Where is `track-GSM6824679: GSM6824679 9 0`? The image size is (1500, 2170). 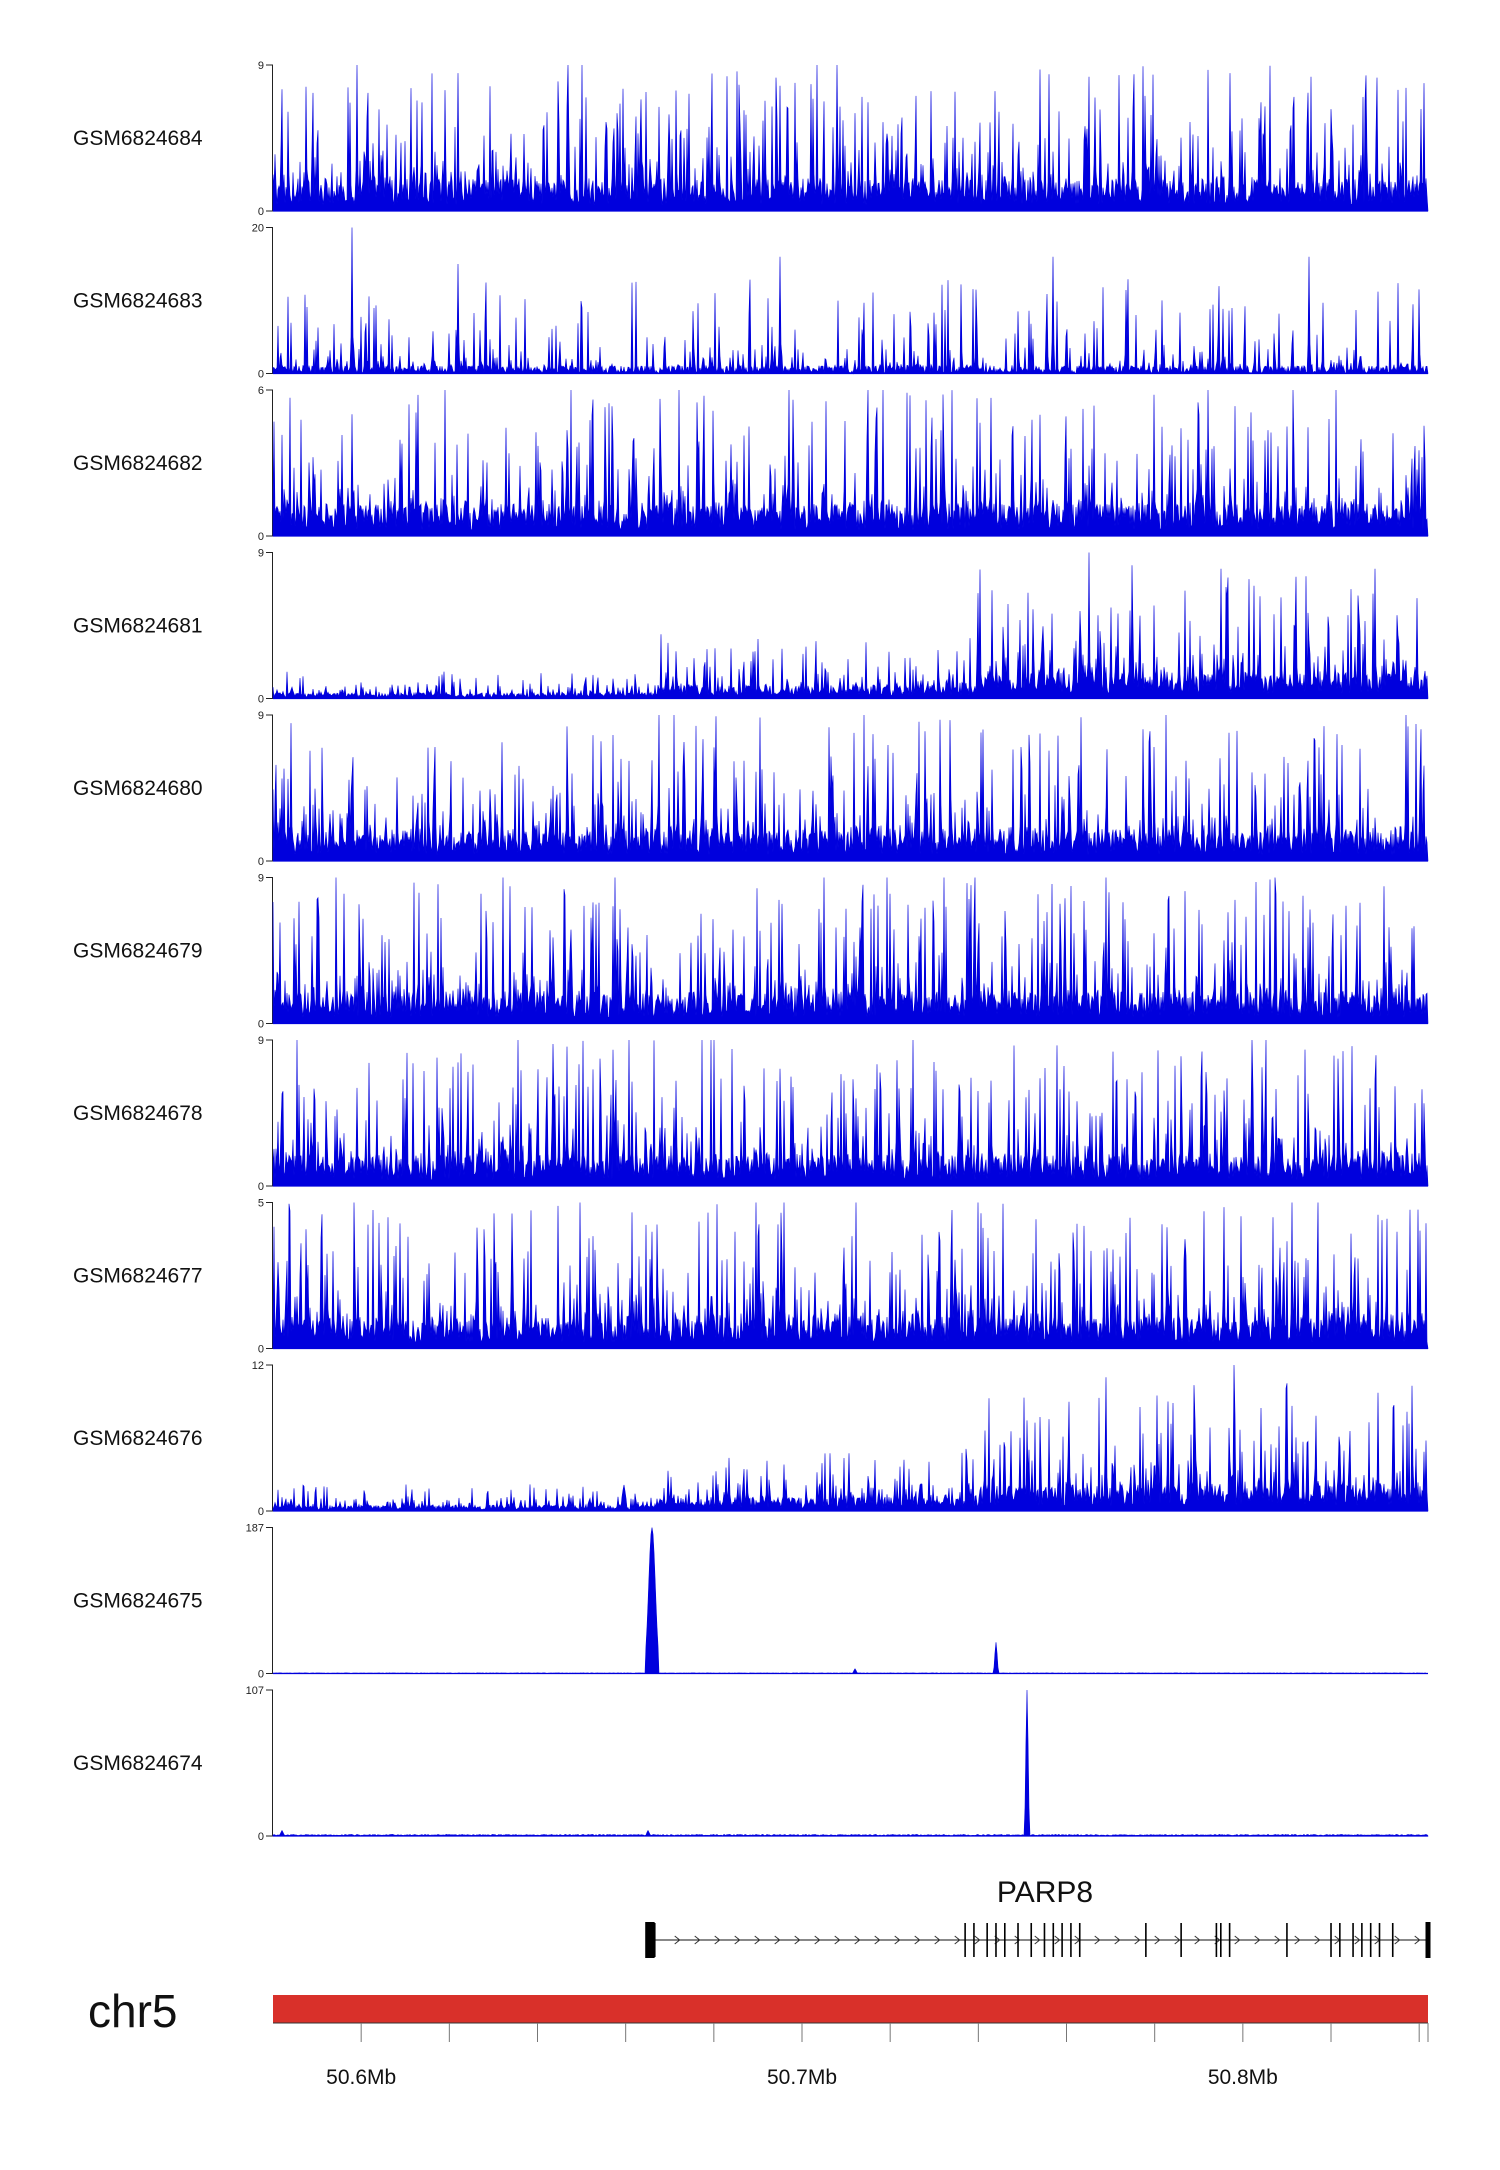 track-GSM6824679: GSM6824679 9 0 is located at coordinates (751, 952).